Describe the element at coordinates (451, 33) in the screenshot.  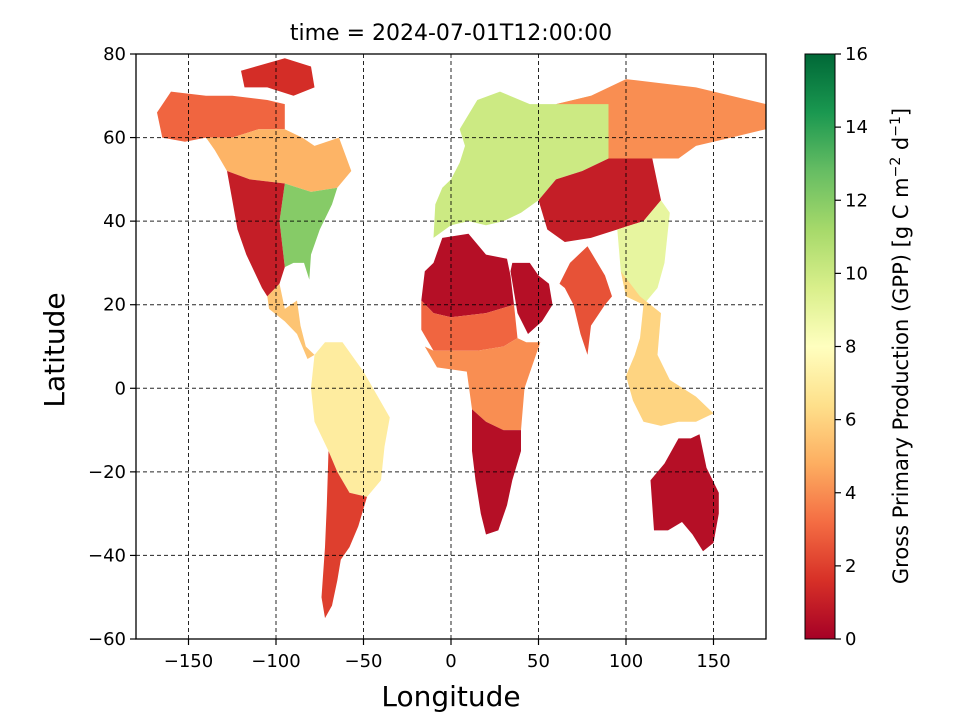
I see `map-title: time = 2024-07-01T12:00:00` at that location.